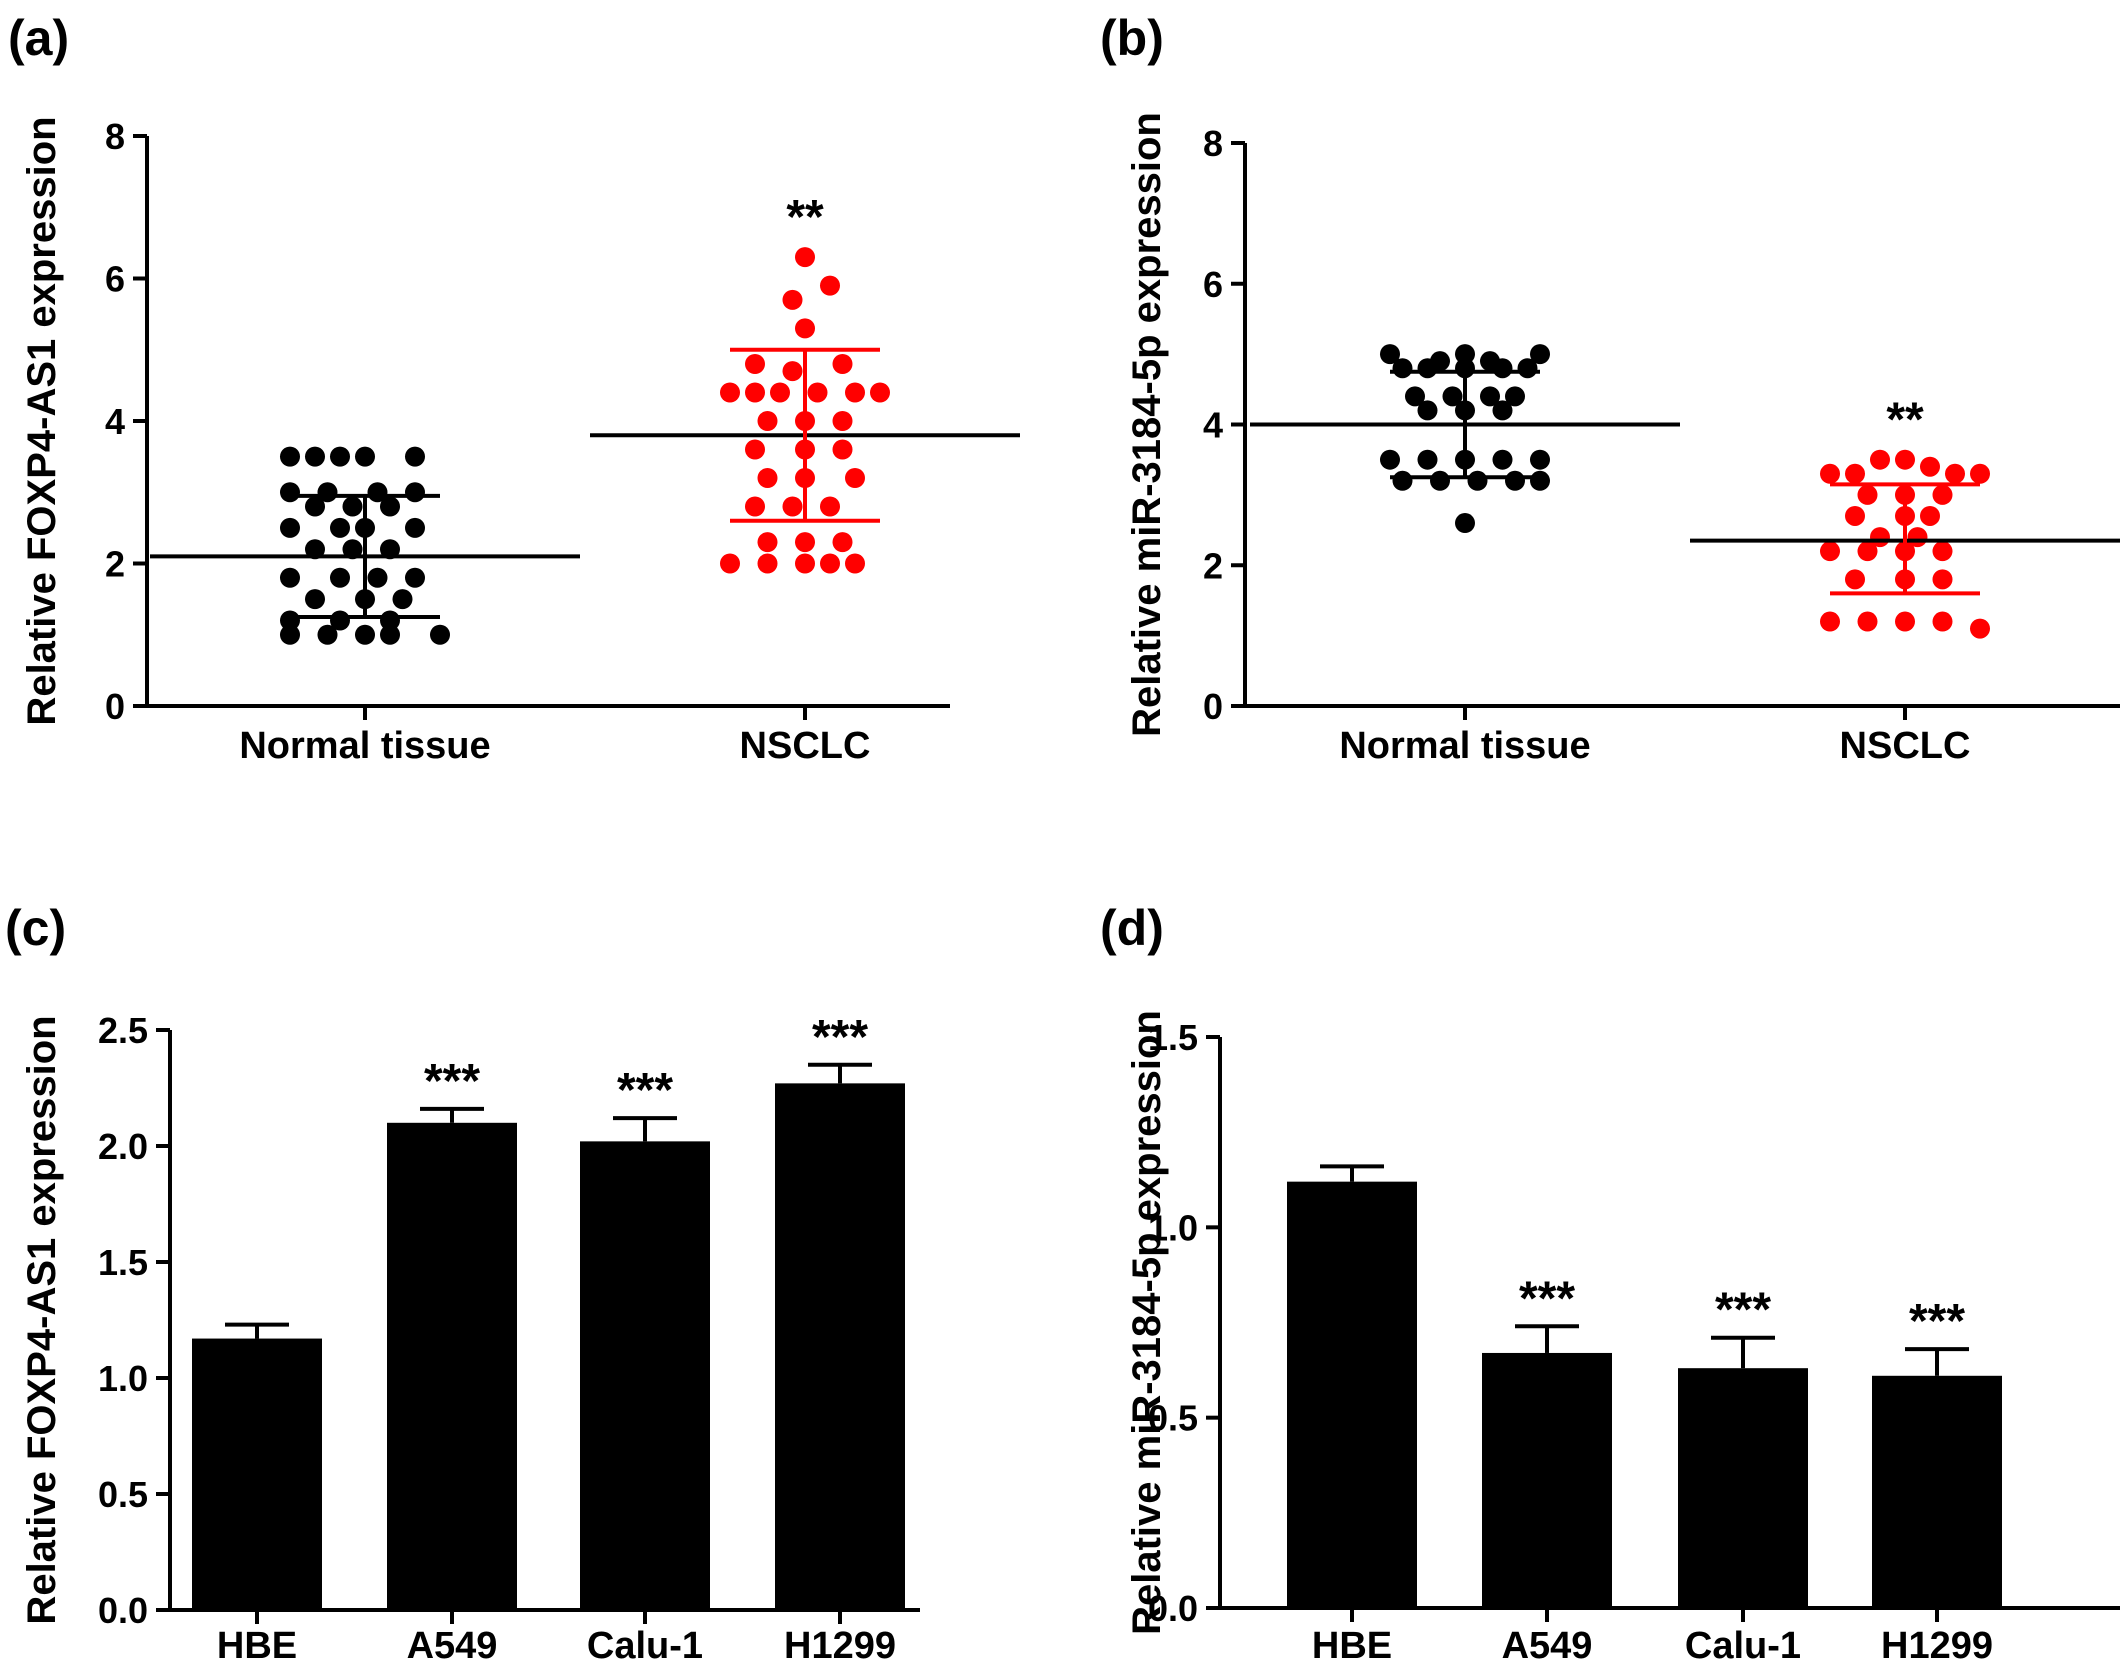 The image size is (2128, 1678). I want to click on panel-d-x-tick-label: H1299, so click(1937, 1646).